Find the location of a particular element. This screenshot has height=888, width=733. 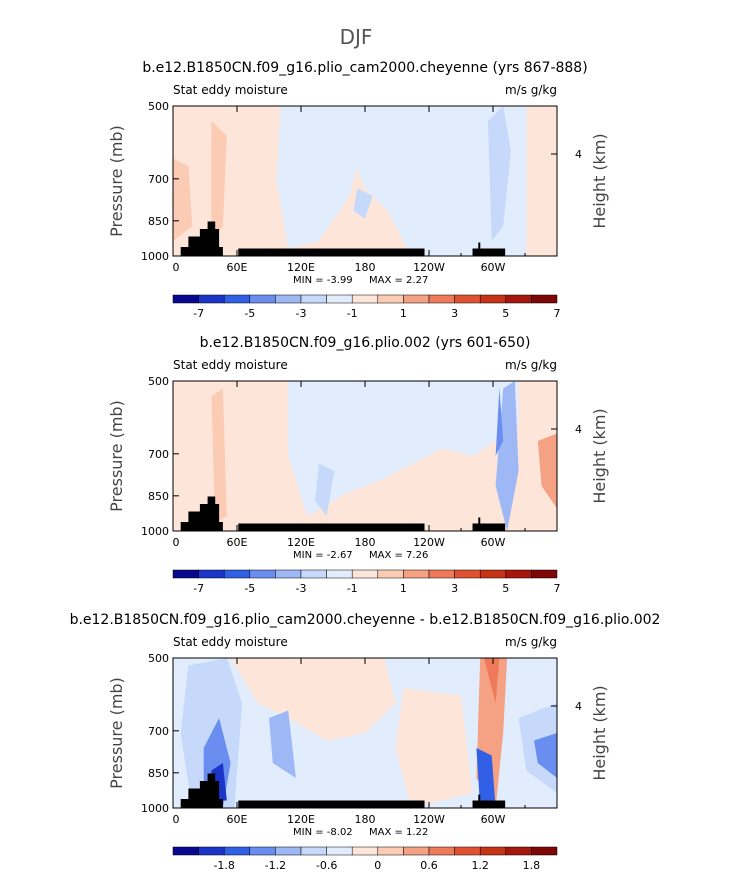

colorbar-label: -1.8 is located at coordinates (223, 865).